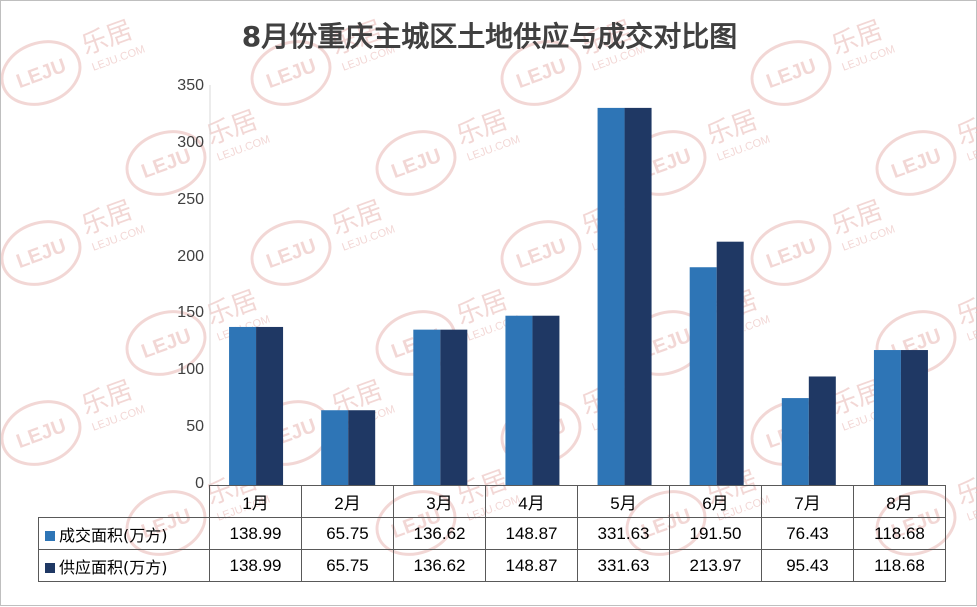  I want to click on y-tick-label: 350, so click(190, 85).